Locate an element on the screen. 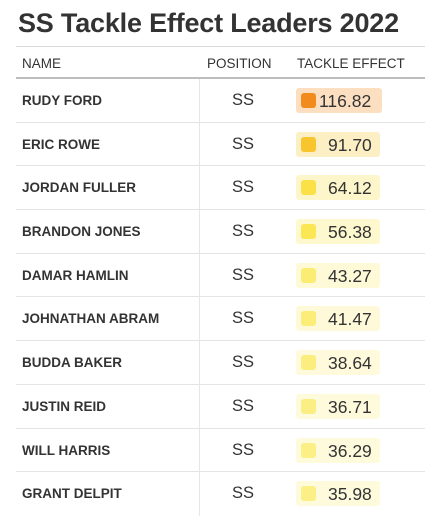 The width and height of the screenshot is (447, 517). table-row: JUSTIN REID SS 36.71 is located at coordinates (220, 406).